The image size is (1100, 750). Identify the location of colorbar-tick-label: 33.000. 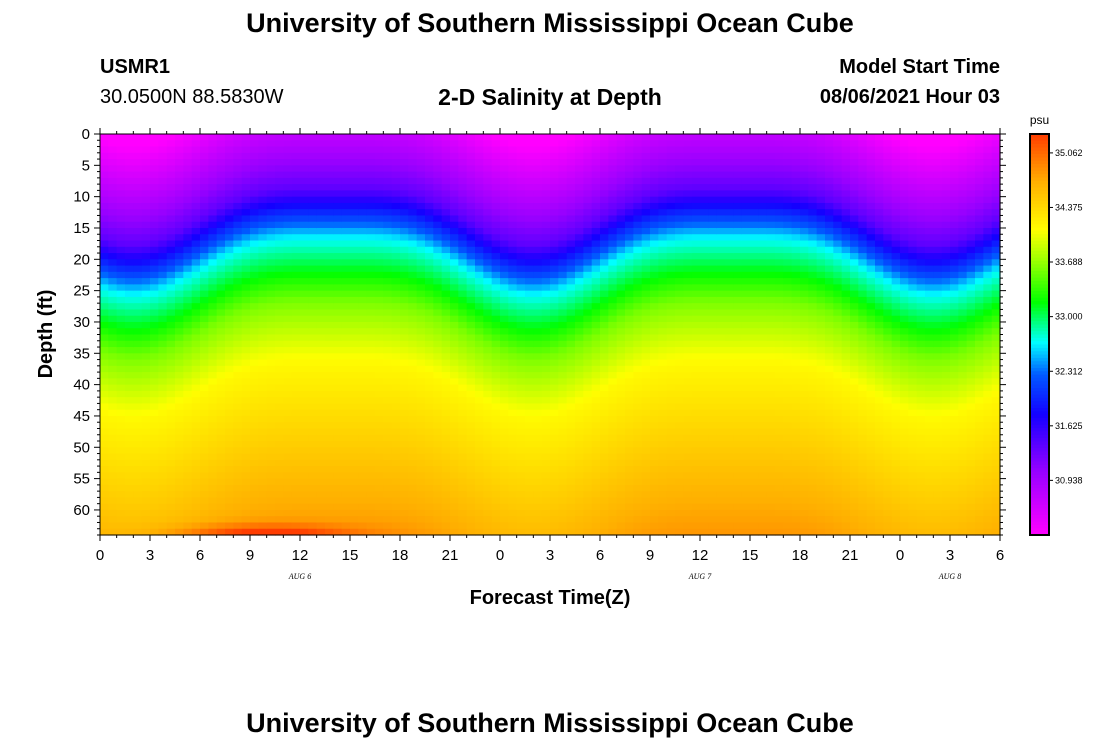
(1069, 317).